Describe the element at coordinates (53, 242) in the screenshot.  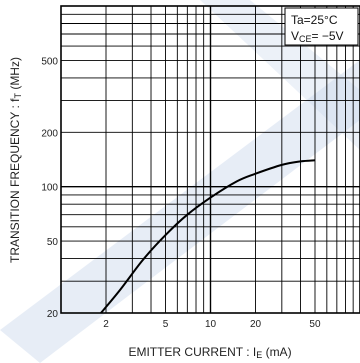
I see `y-tick-label: 50` at that location.